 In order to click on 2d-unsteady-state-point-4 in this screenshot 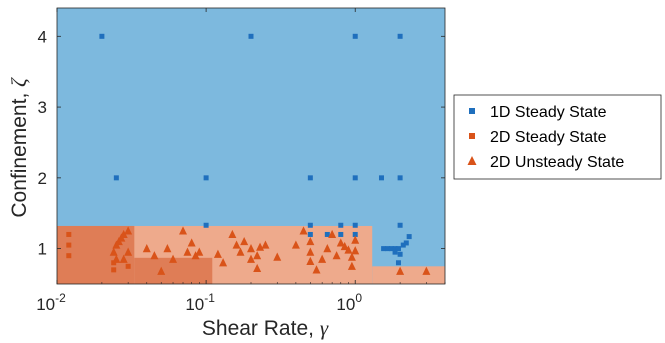, I will do `click(123, 234)`.